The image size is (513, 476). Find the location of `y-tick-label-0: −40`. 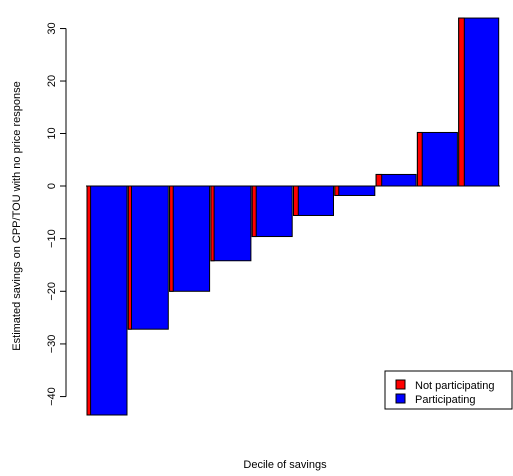

y-tick-label-0: −40 is located at coordinates (52, 396).